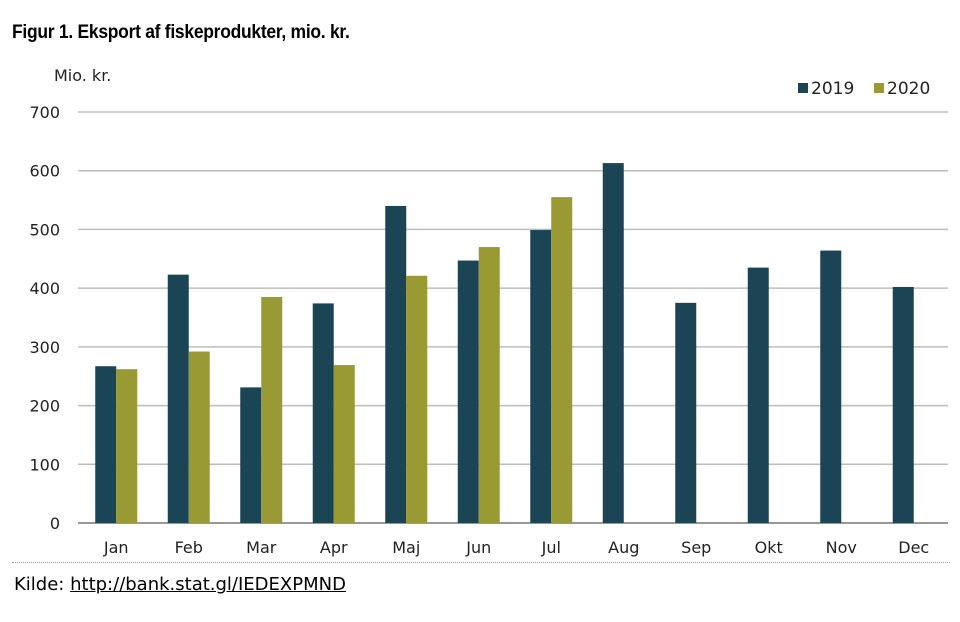  Describe the element at coordinates (44, 406) in the screenshot. I see `y-tick-label: 200` at that location.